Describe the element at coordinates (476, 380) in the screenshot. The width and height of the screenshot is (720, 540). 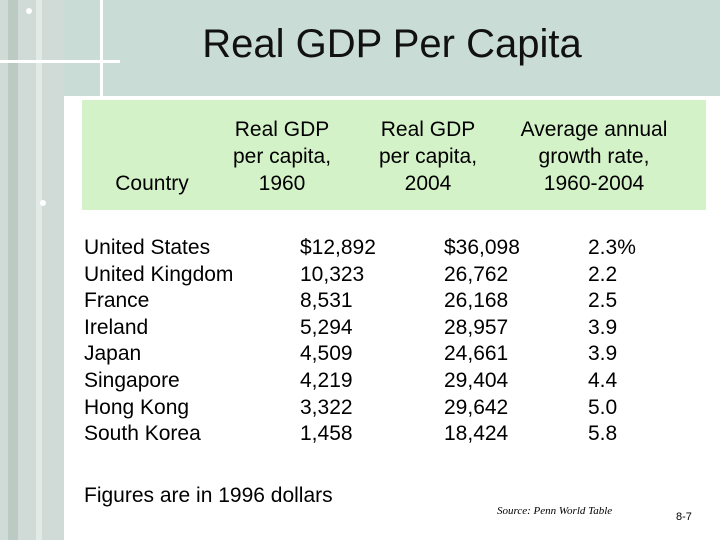
I see `gdp-2004-cell: 29,404` at that location.